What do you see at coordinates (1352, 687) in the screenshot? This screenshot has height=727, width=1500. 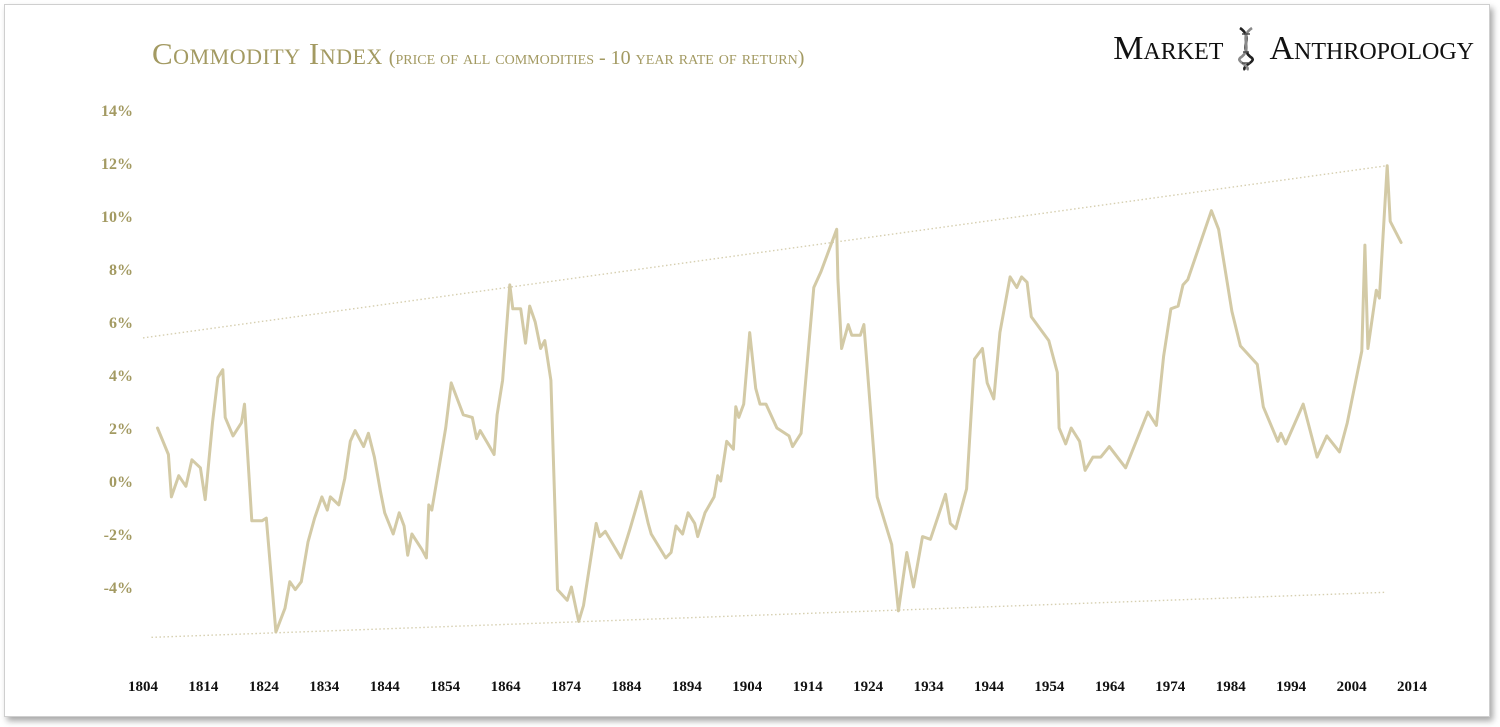 I see `x-tick-label: 2004` at bounding box center [1352, 687].